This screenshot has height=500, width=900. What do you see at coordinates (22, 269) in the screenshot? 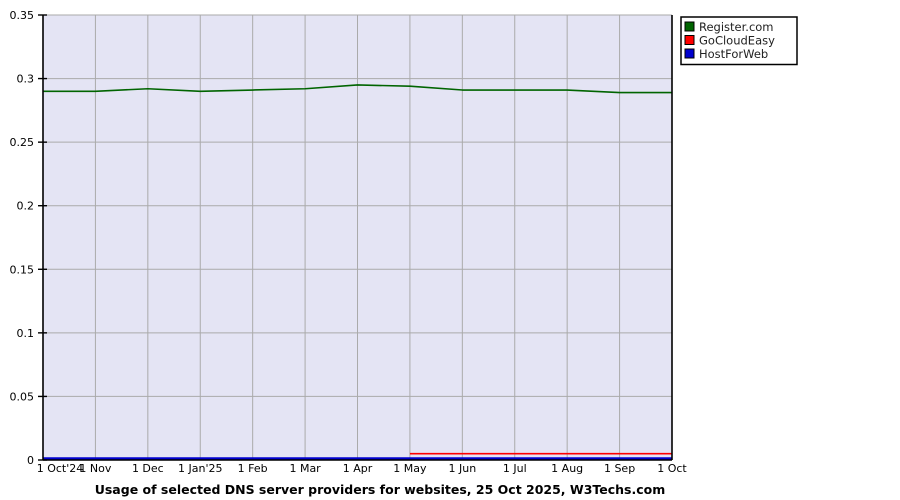
I see `y-tick-label: 0.15` at bounding box center [22, 269].